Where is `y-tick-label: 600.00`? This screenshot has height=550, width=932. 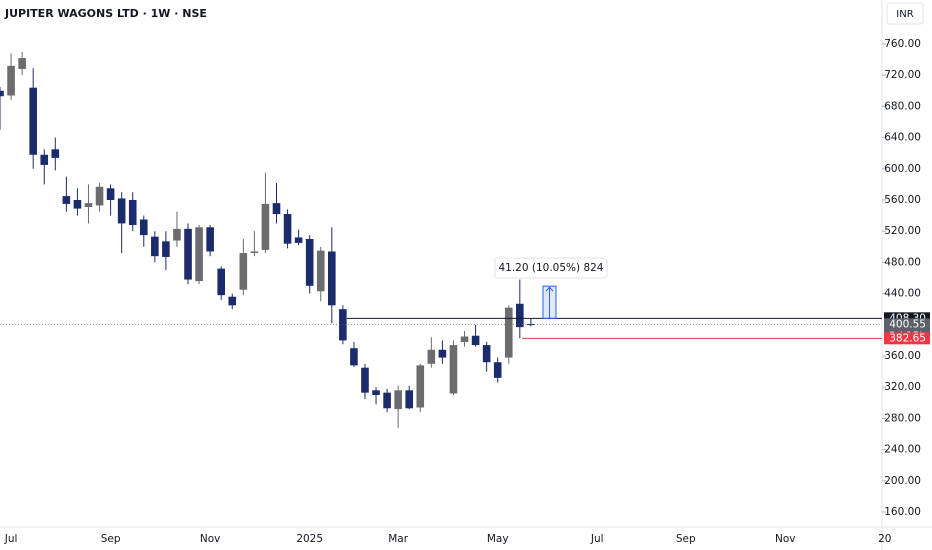
y-tick-label: 600.00 is located at coordinates (902, 169).